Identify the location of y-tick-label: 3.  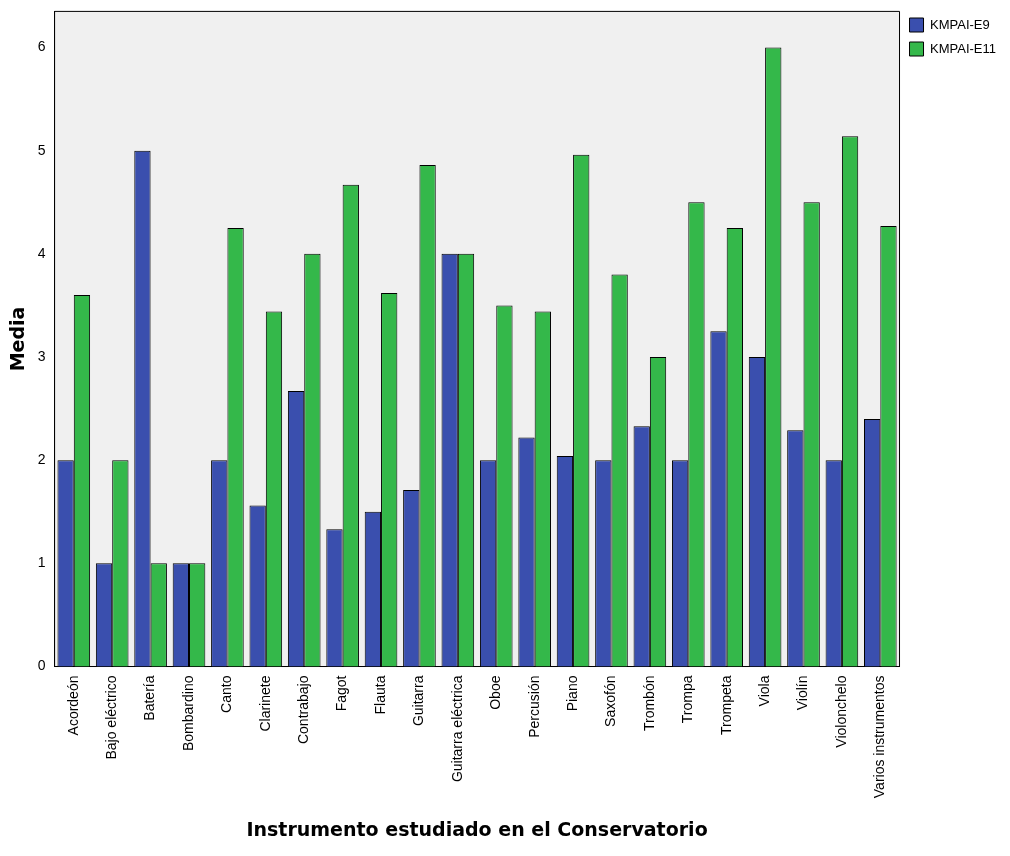
(41, 355).